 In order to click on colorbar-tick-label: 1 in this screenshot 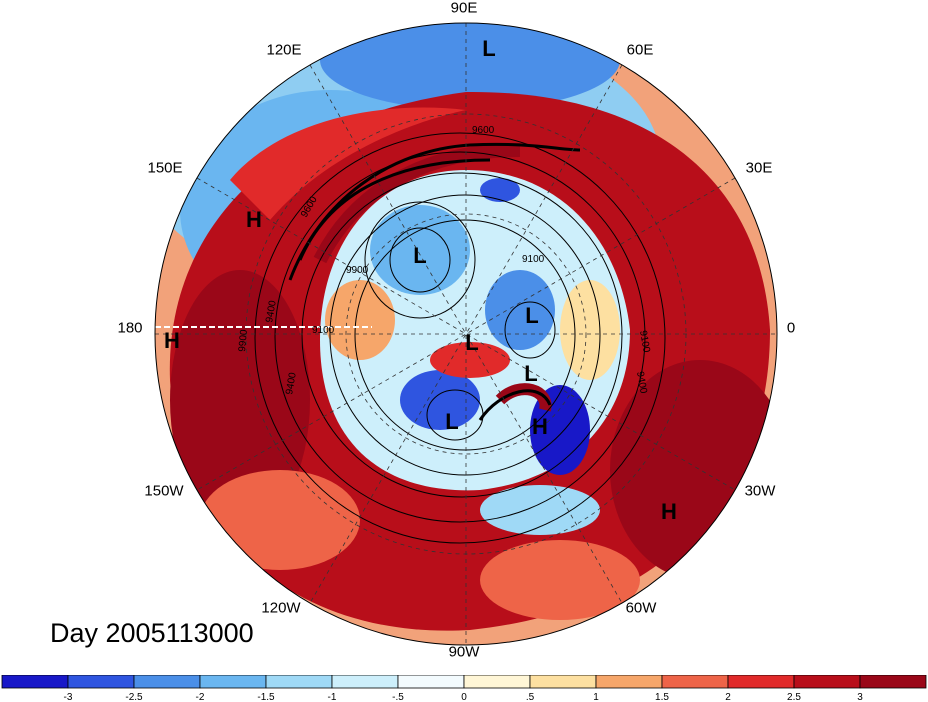, I will do `click(596, 697)`.